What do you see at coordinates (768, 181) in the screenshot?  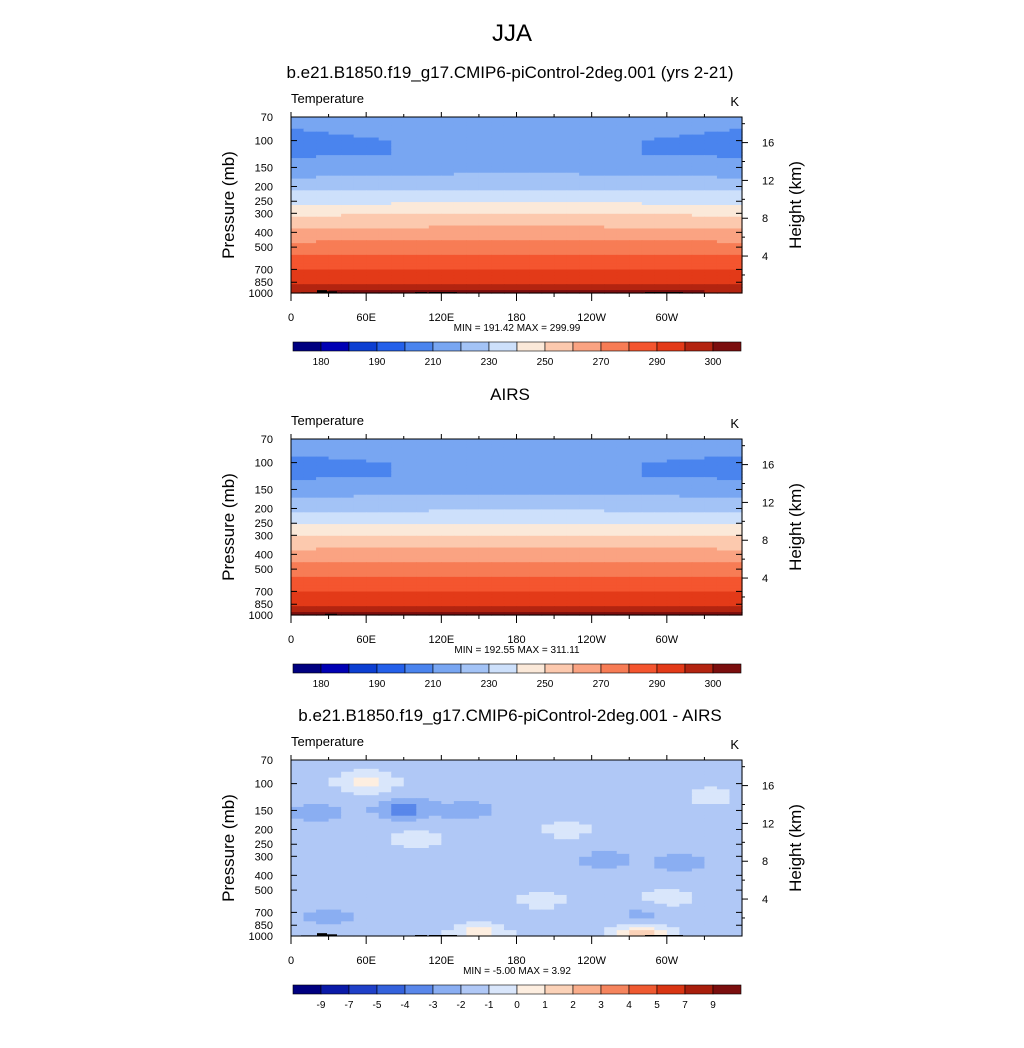 I see `height-tick-label: 12` at bounding box center [768, 181].